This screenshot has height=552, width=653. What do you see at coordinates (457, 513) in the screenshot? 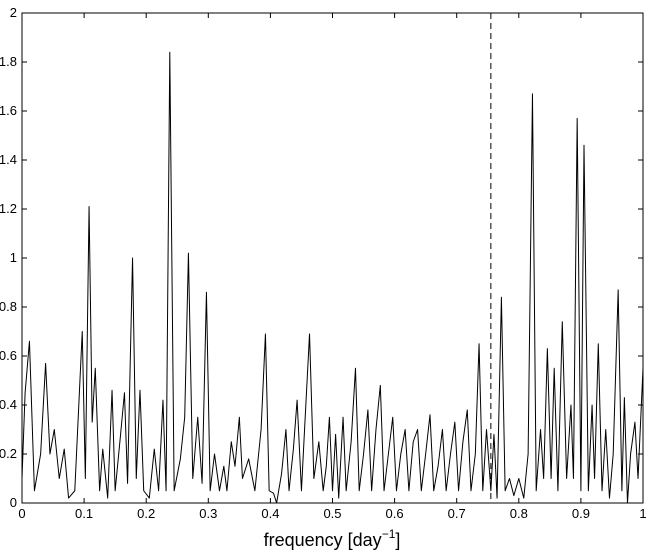
I see `x-tick-label: 0.7` at bounding box center [457, 513].